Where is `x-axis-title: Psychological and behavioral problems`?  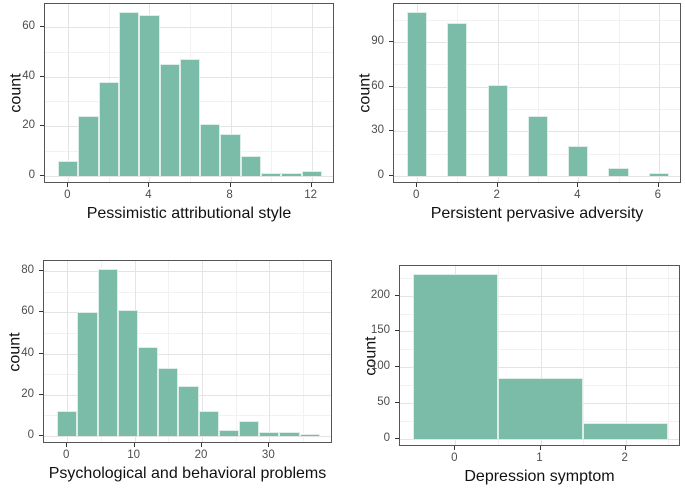
x-axis-title: Psychological and behavioral problems is located at coordinates (187, 473).